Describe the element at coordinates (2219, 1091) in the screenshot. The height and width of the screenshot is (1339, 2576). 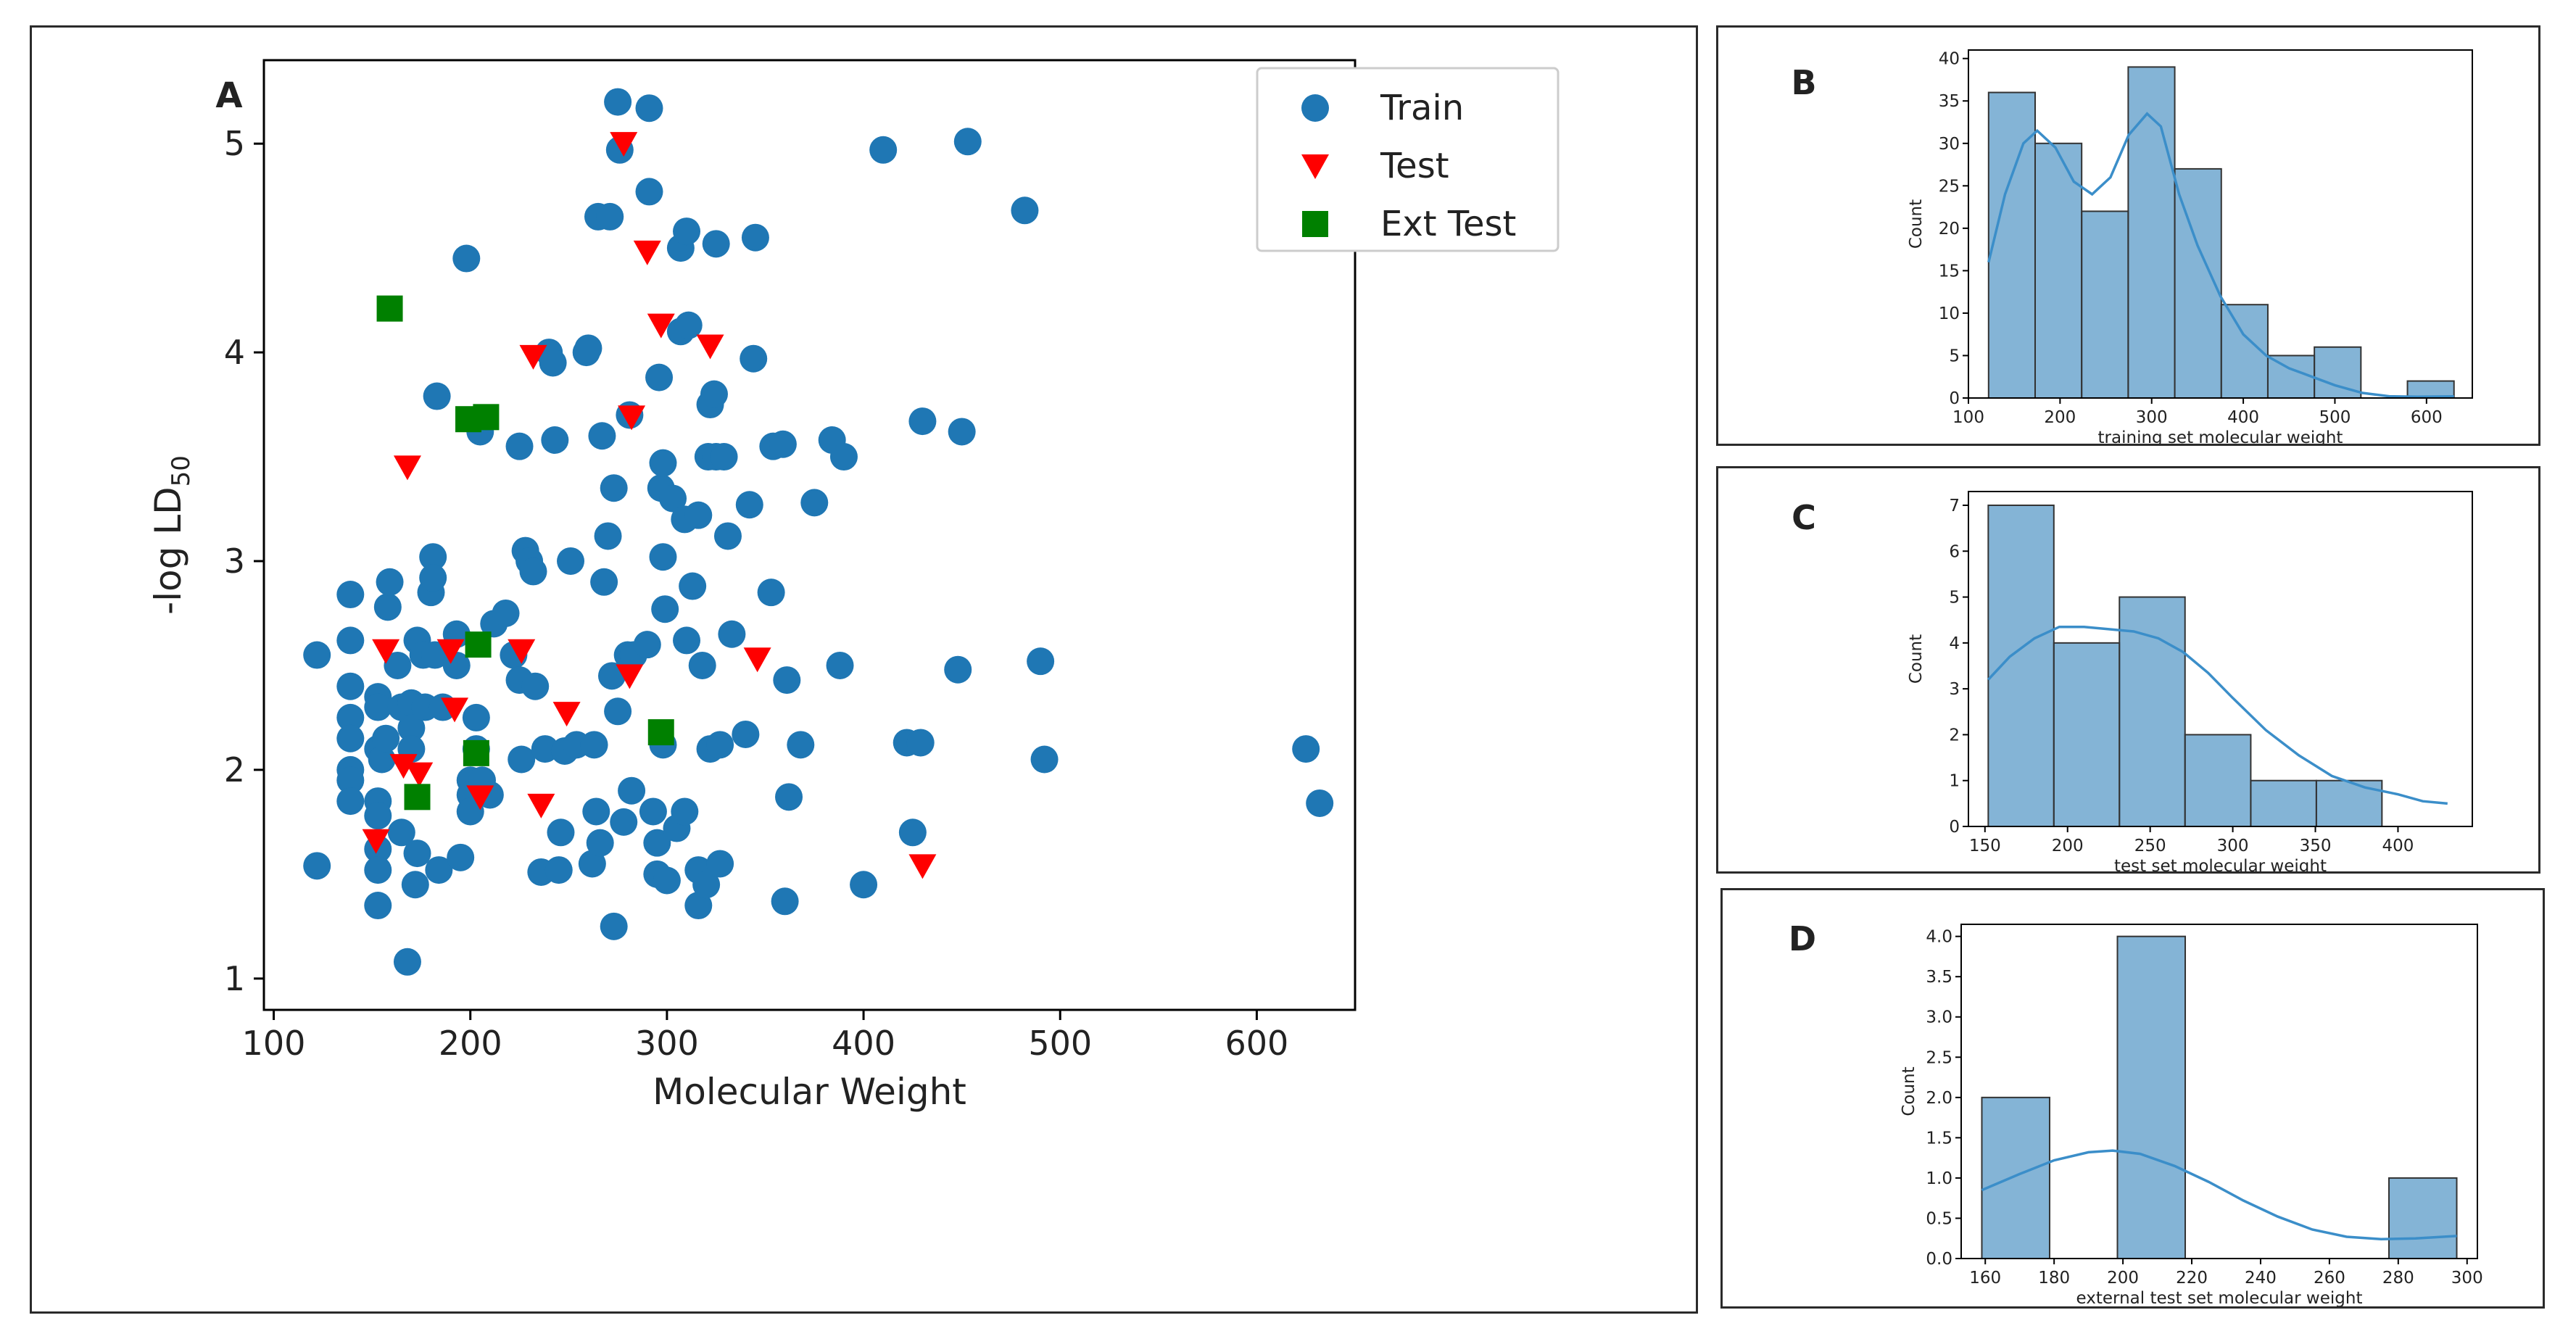
I see `plot-frame` at that location.